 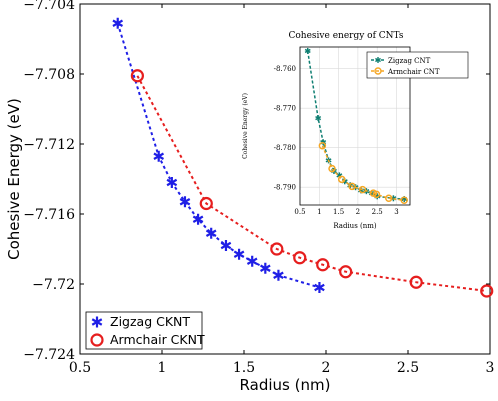 I want to click on inset-legend-box, so click(x=417, y=65).